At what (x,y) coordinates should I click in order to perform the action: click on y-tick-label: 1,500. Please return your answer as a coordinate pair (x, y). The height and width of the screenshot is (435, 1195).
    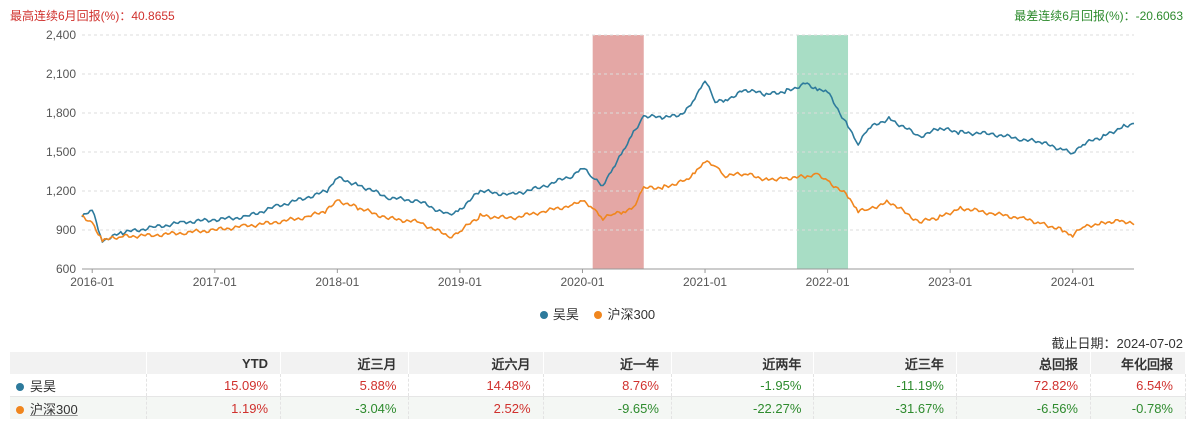
    Looking at the image, I should click on (61, 152).